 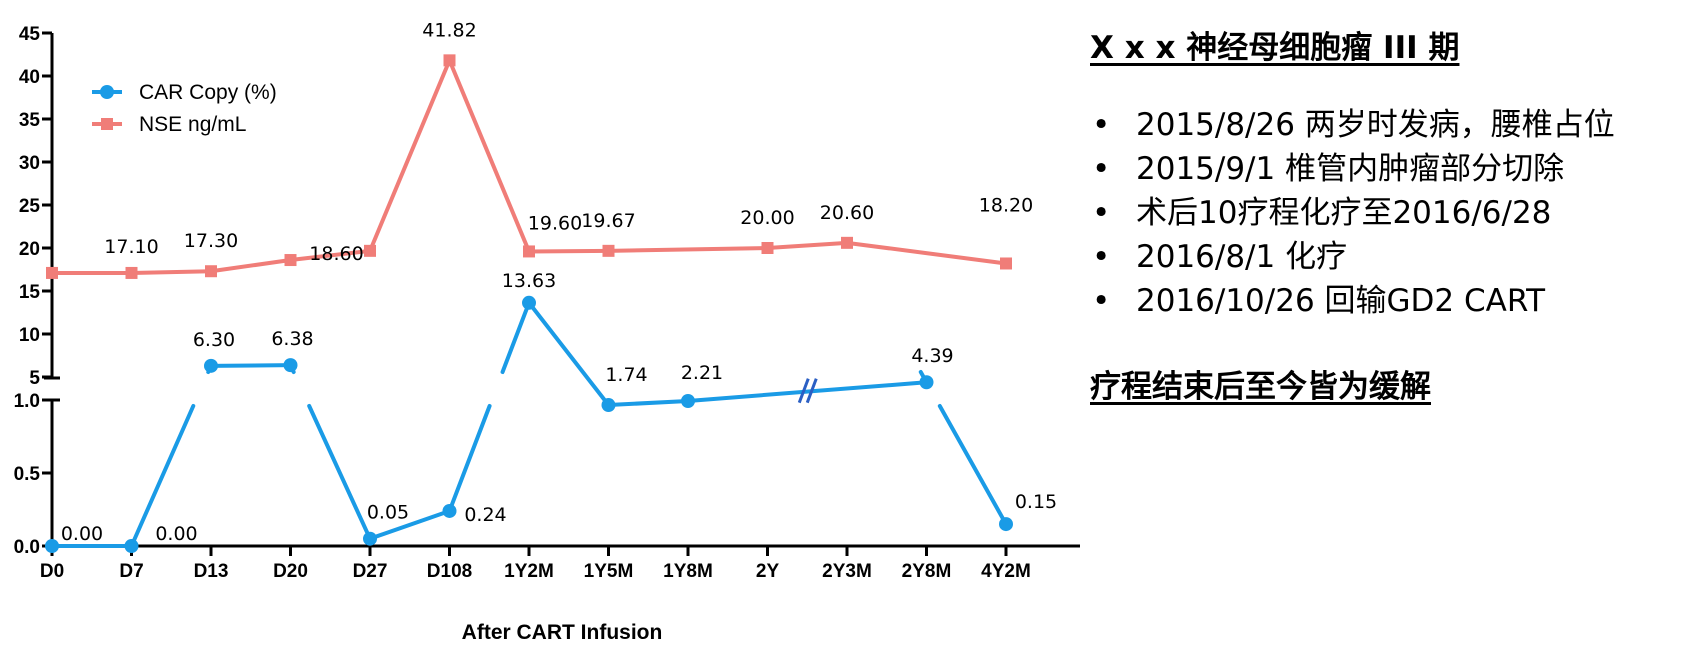 I want to click on data-label: 41.82, so click(x=449, y=30).